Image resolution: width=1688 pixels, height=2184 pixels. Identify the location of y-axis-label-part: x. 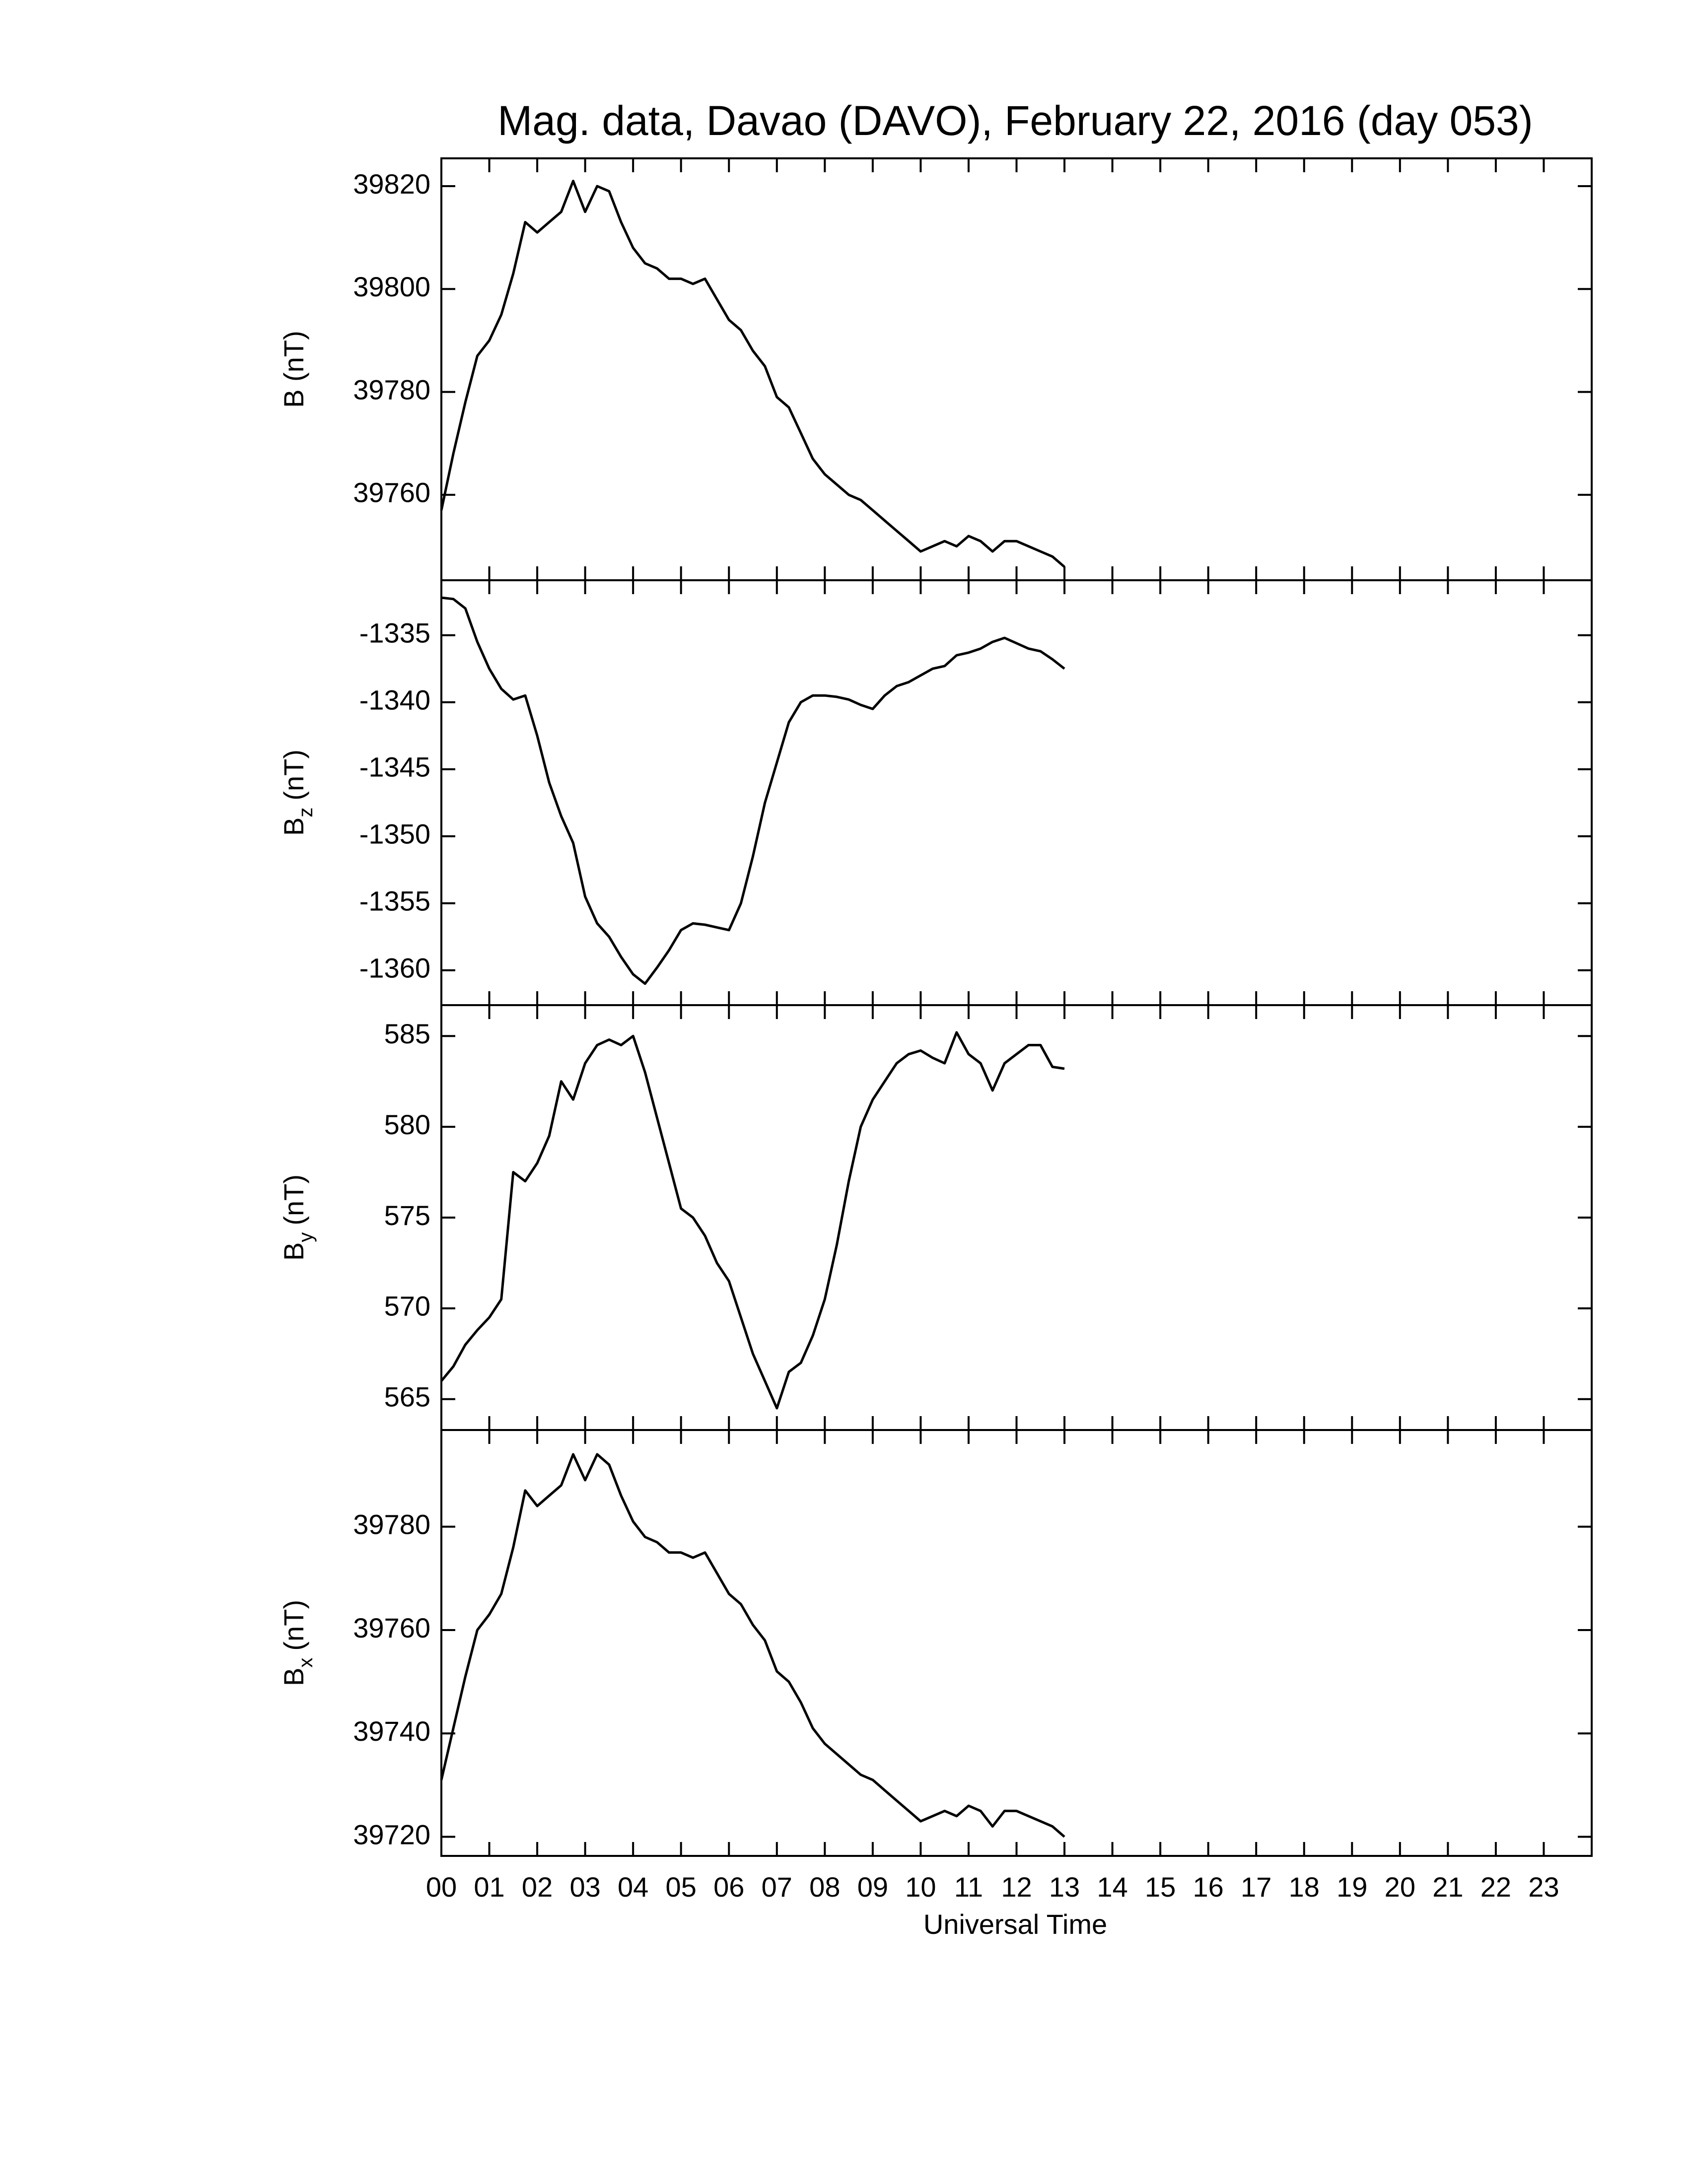
(306, 1663).